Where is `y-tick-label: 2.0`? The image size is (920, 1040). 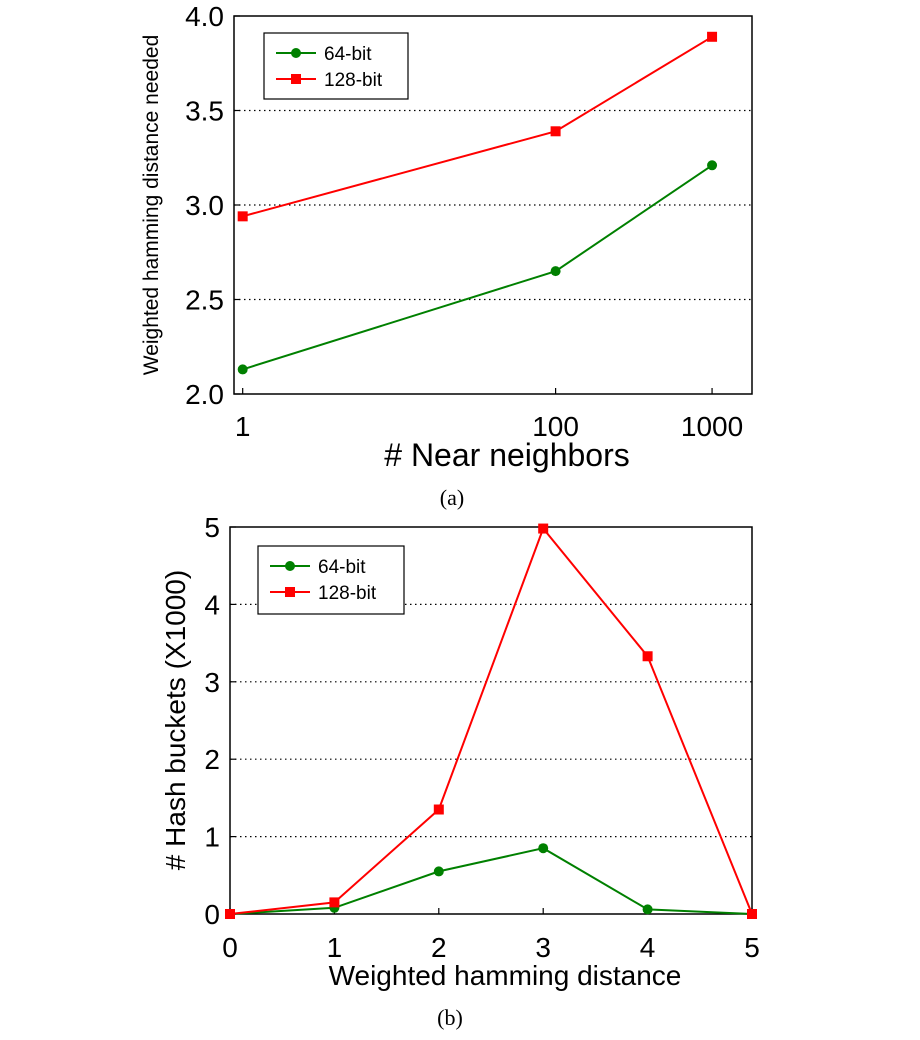
y-tick-label: 2.0 is located at coordinates (204, 394).